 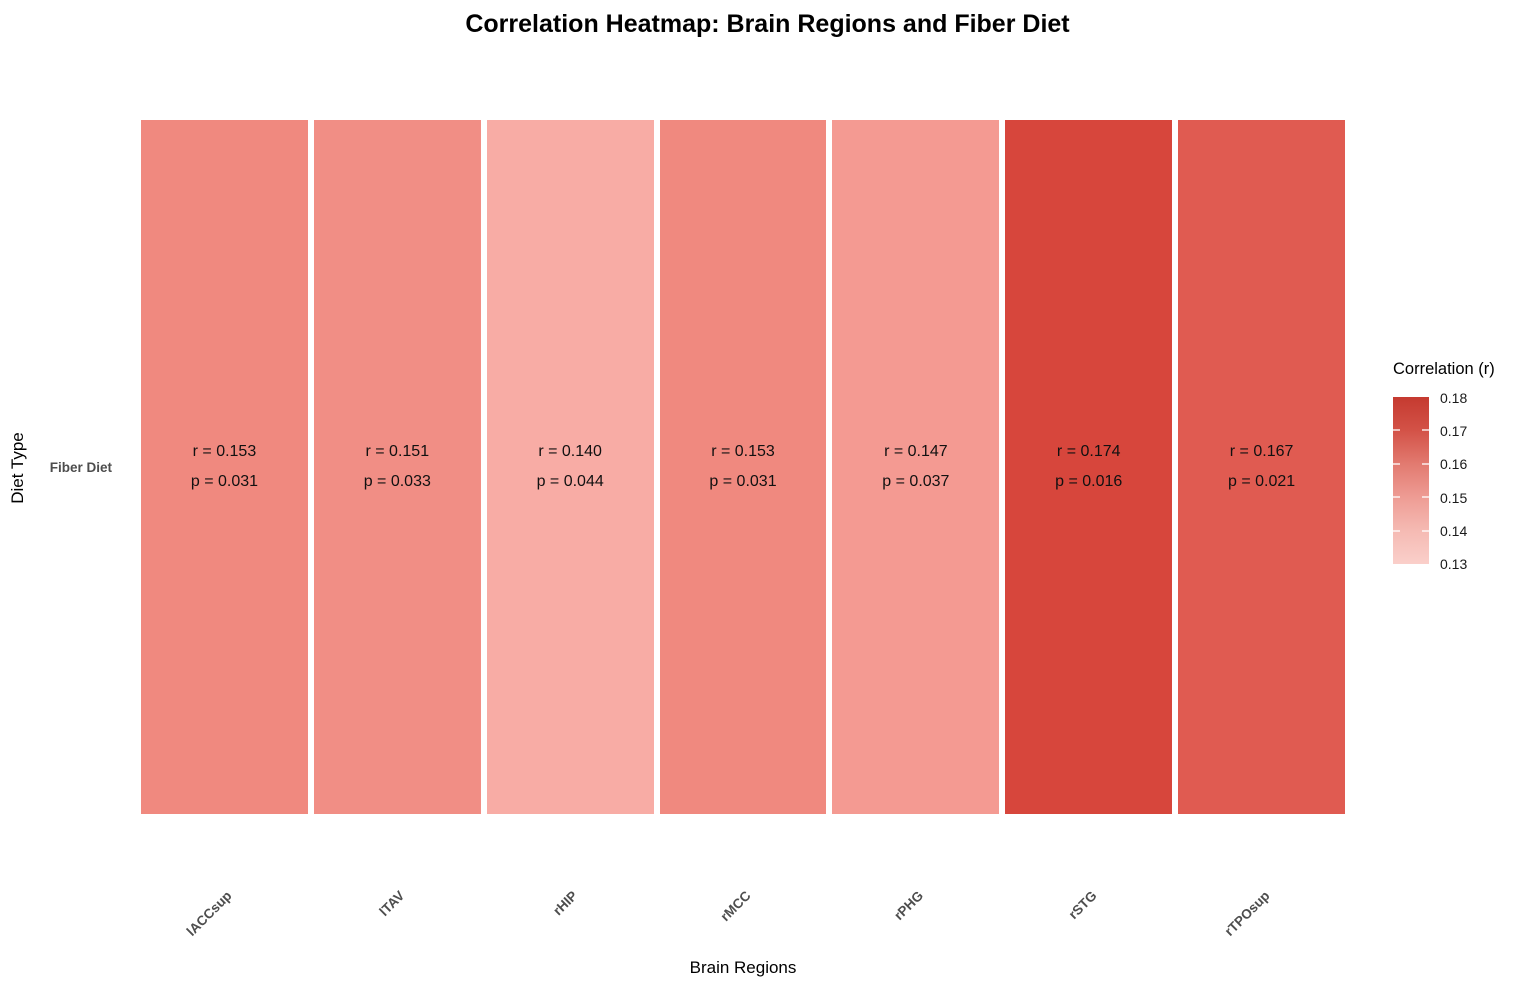 I want to click on legend-tick-label: 0.13, so click(x=1454, y=564).